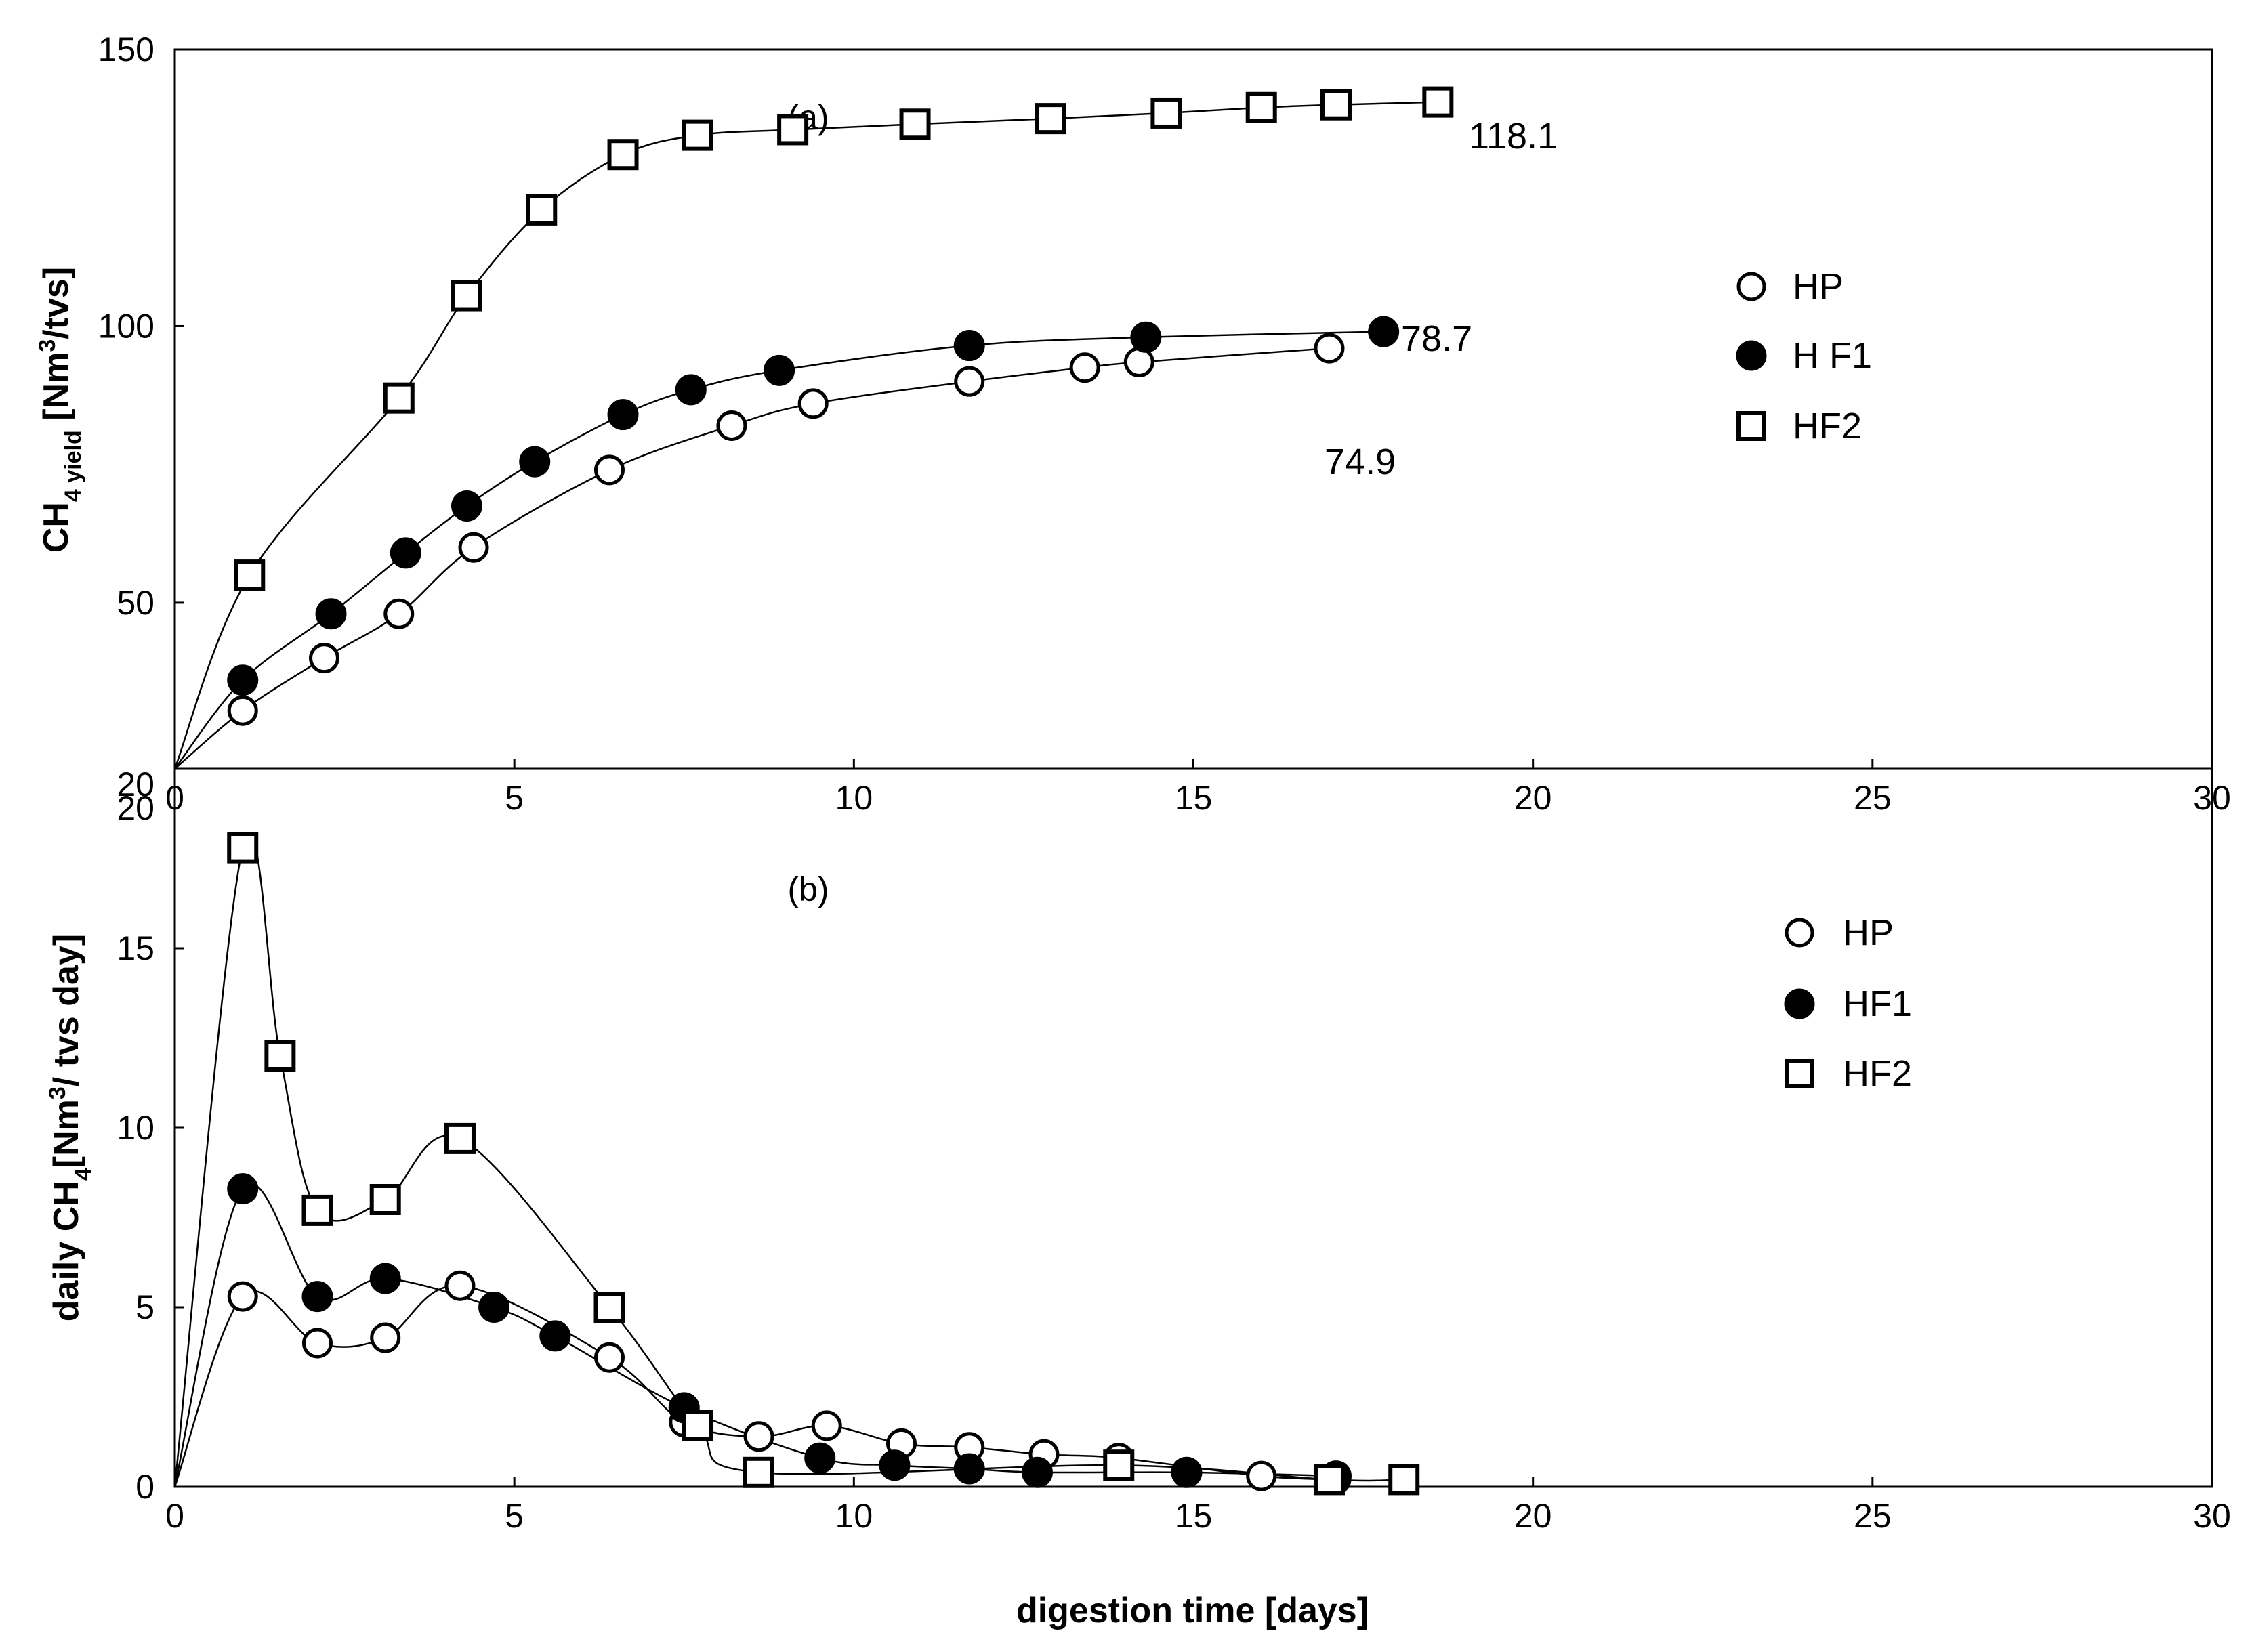  I want to click on legend-b-hf2: HF2, so click(1848, 1073).